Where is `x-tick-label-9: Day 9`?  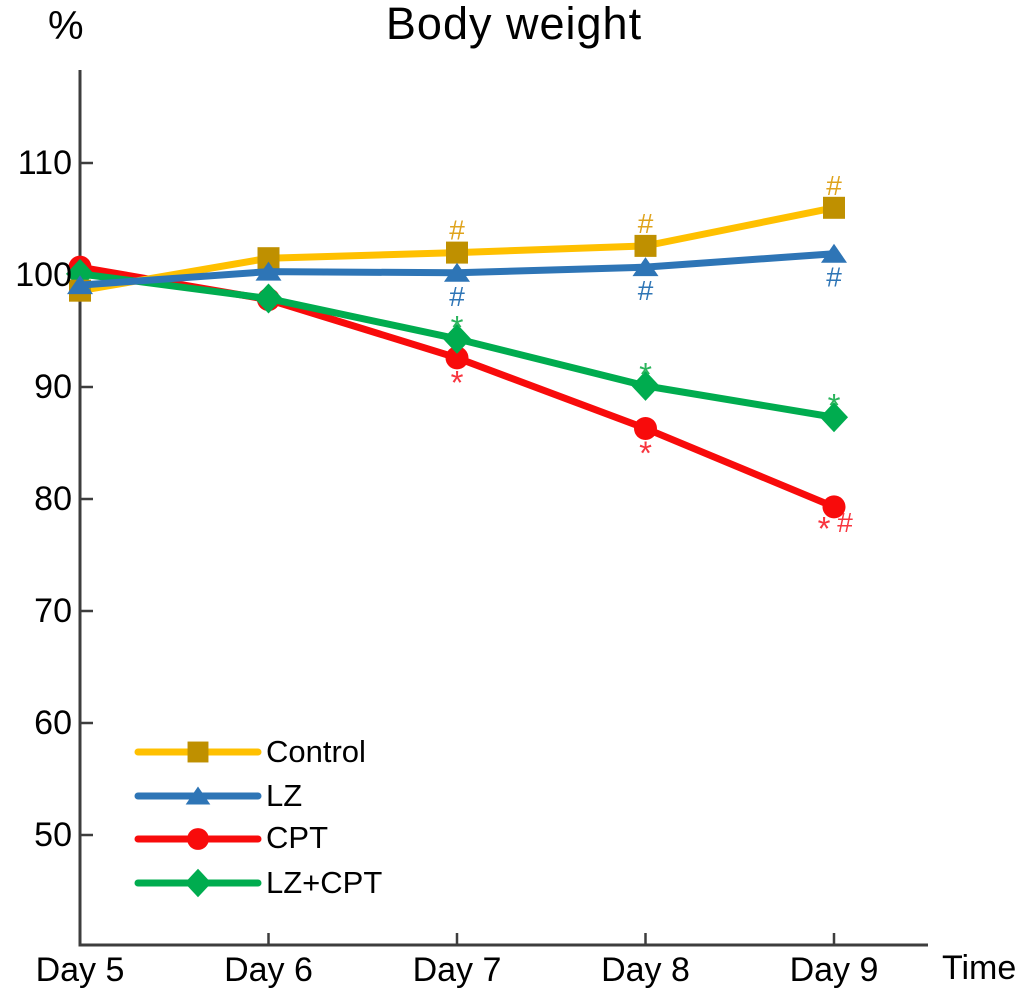 x-tick-label-9: Day 9 is located at coordinates (834, 970).